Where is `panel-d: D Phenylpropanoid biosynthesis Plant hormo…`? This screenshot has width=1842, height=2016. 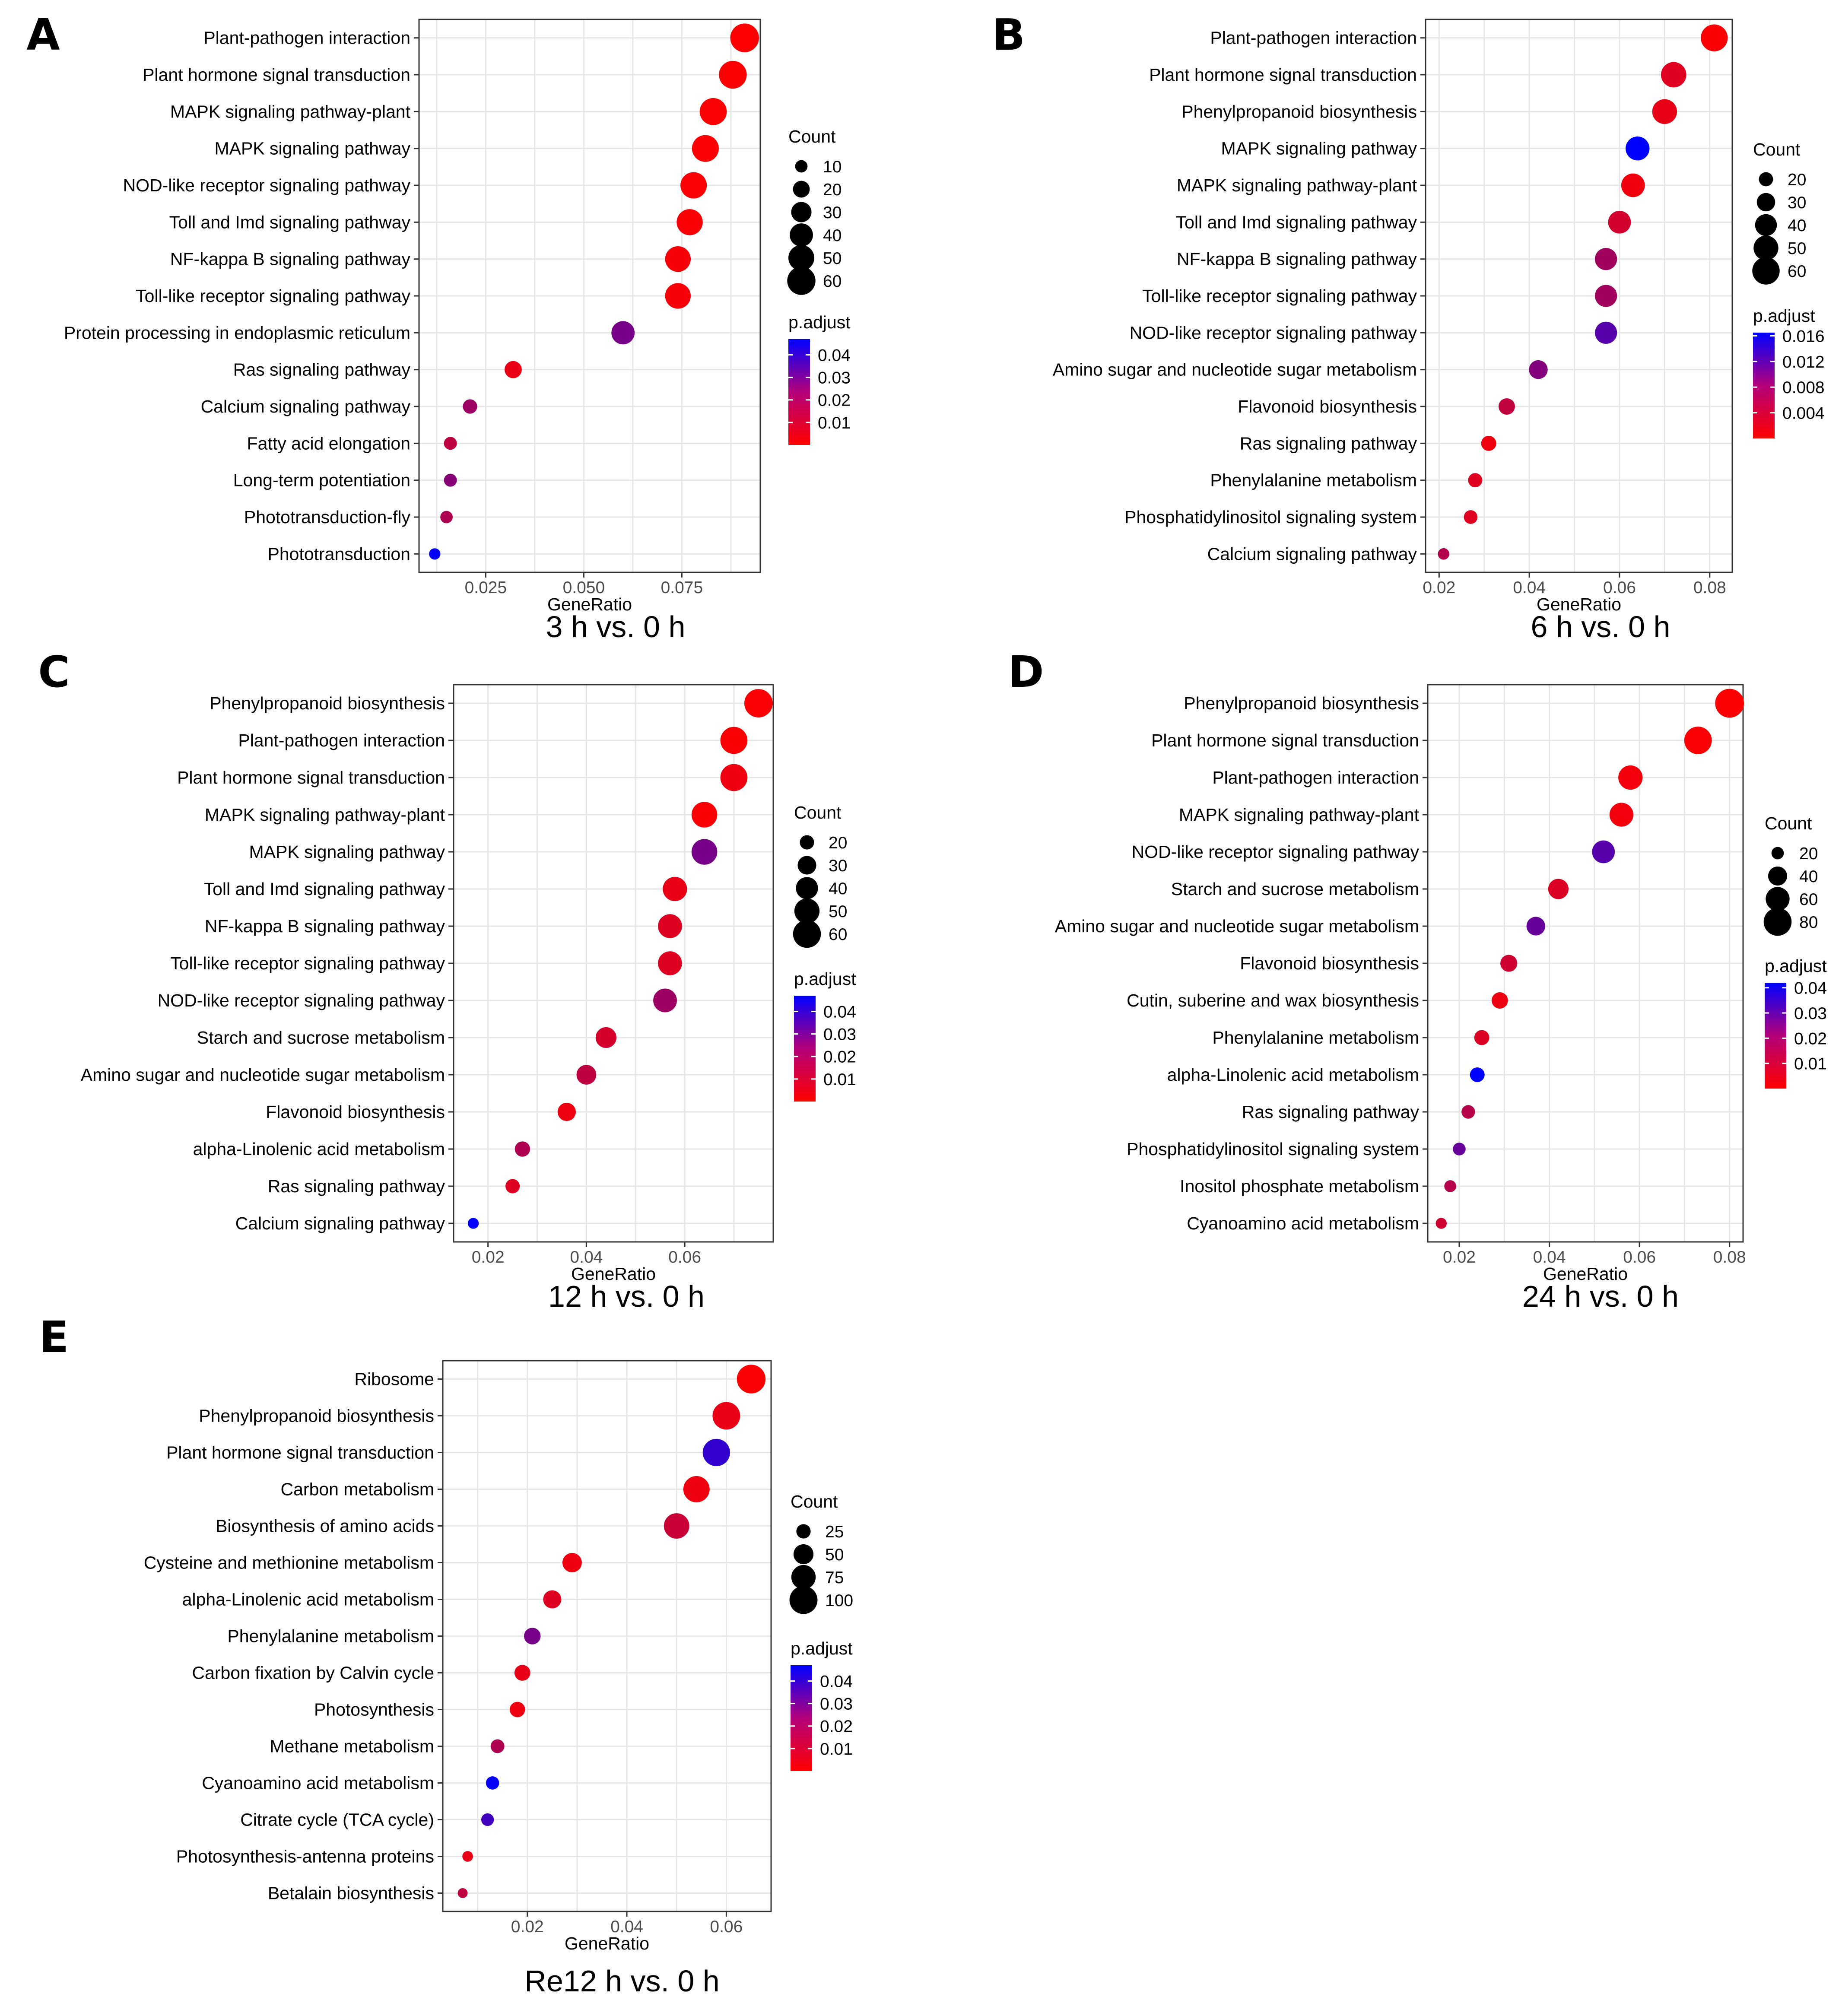 panel-d: D Phenylpropanoid biosynthesis Plant hormo… is located at coordinates (1417, 980).